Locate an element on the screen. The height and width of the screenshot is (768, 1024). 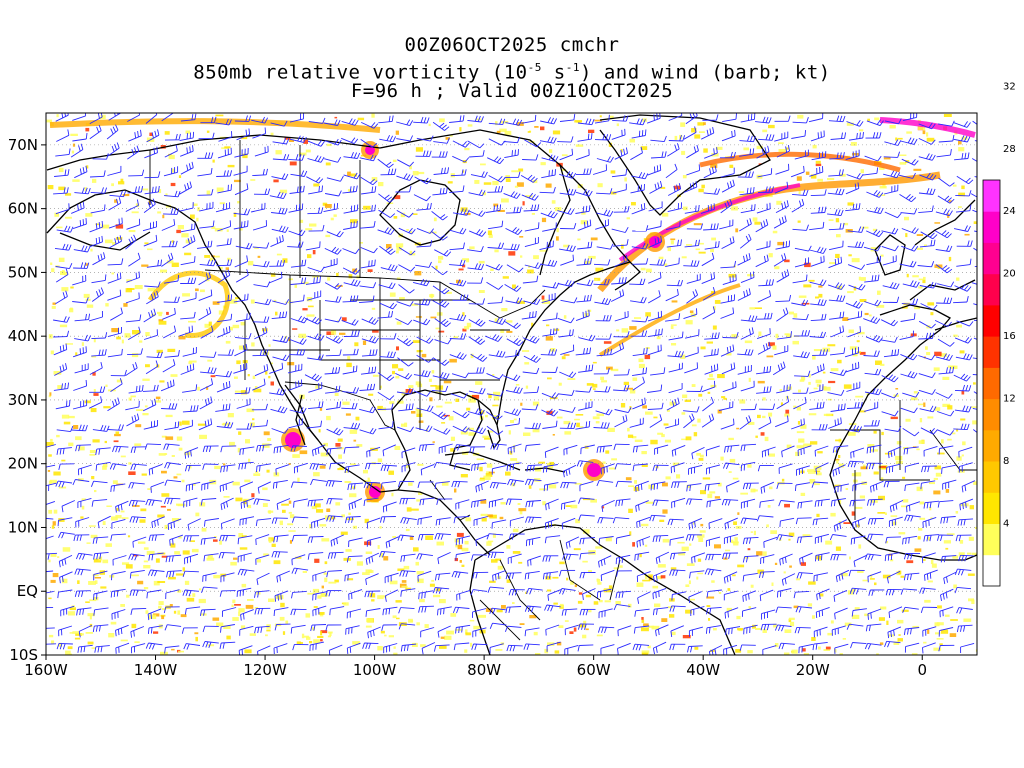
coastline-baja is located at coordinates (301, 415).